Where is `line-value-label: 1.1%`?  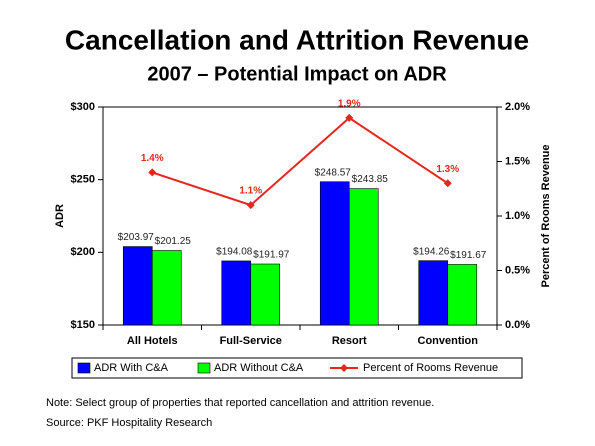 line-value-label: 1.1% is located at coordinates (250, 191).